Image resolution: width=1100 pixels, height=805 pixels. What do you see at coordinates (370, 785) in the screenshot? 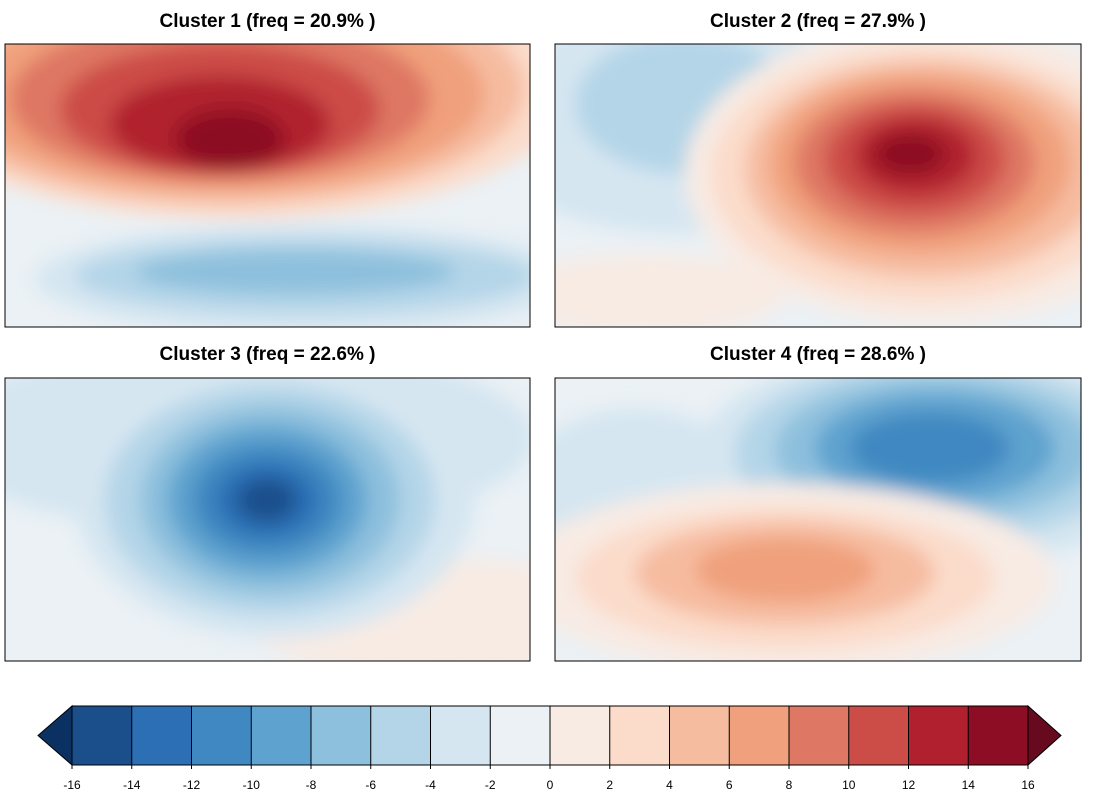
I see `colorbar-tick-label: -6` at bounding box center [370, 785].